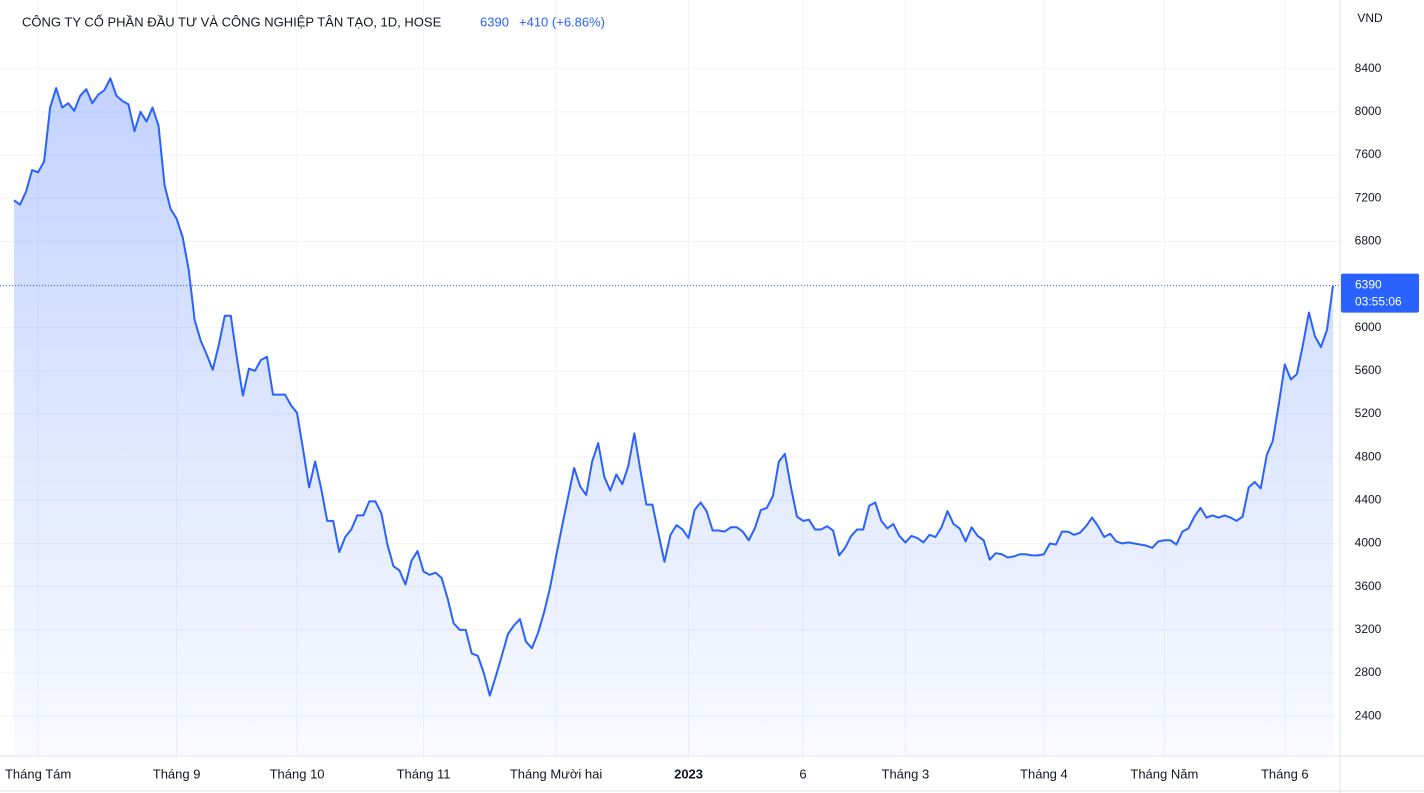 This screenshot has width=1424, height=793. I want to click on x-tick-label: Tháng 6, so click(1285, 773).